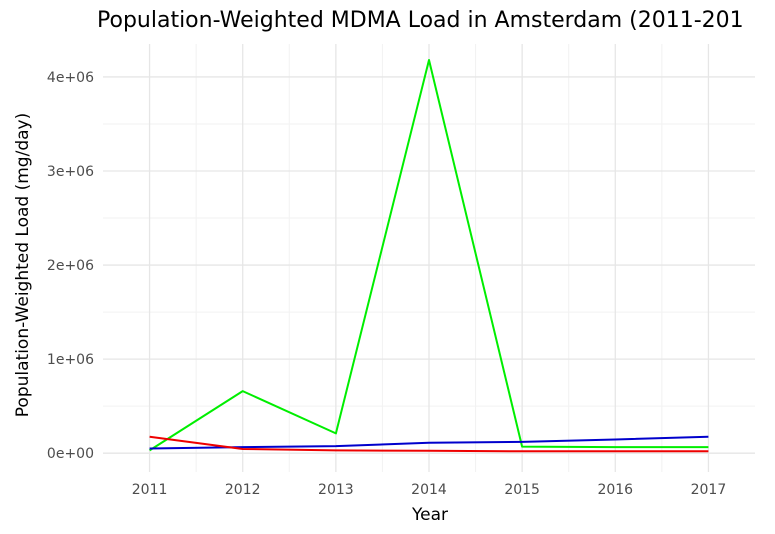 Image resolution: width=775 pixels, height=534 pixels. I want to click on x-tick-label: 2014, so click(429, 490).